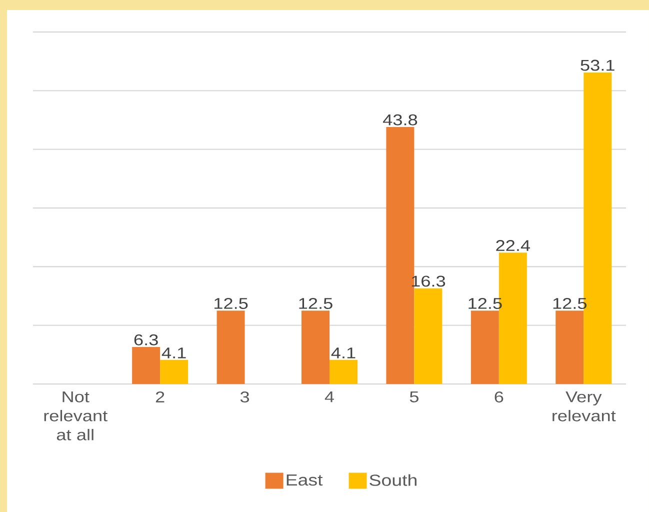  What do you see at coordinates (584, 407) in the screenshot?
I see `x-tick-label: Very relevant` at bounding box center [584, 407].